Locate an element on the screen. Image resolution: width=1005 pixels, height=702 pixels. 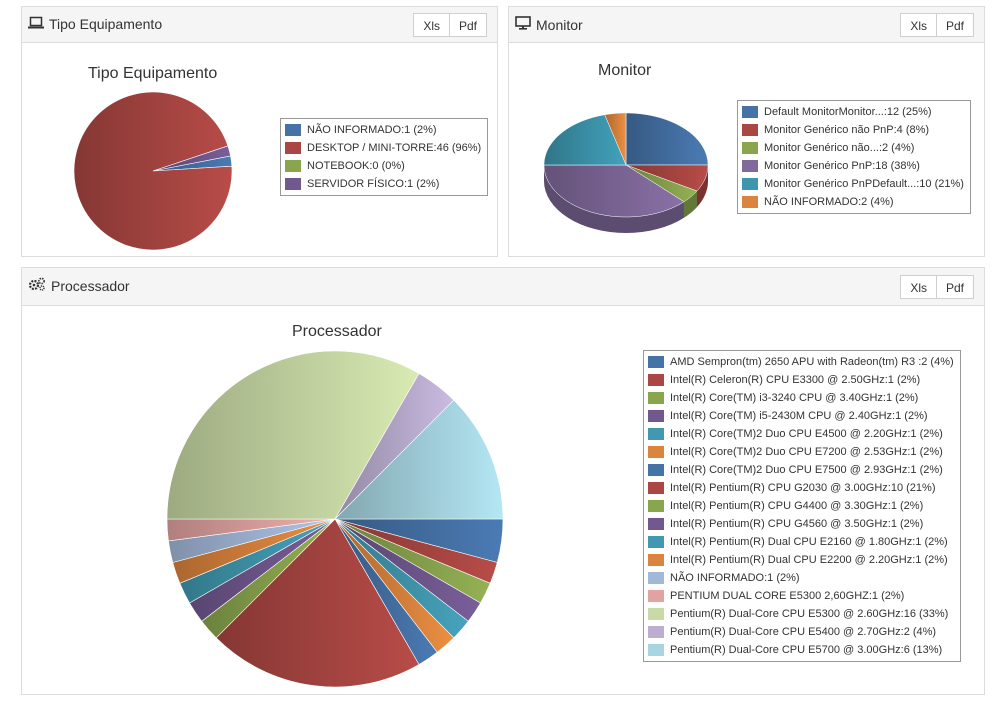
legend-label: Monitor Genérico PnPDefault...:10 (21%) is located at coordinates (864, 184).